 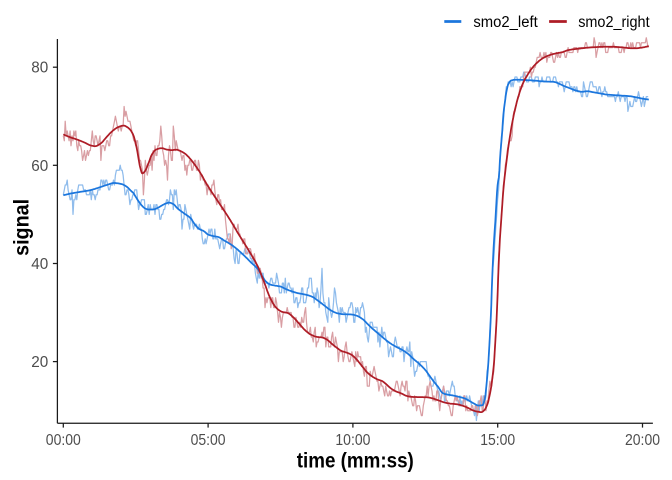 What do you see at coordinates (39, 362) in the screenshot?
I see `svg-text: 20` at bounding box center [39, 362].